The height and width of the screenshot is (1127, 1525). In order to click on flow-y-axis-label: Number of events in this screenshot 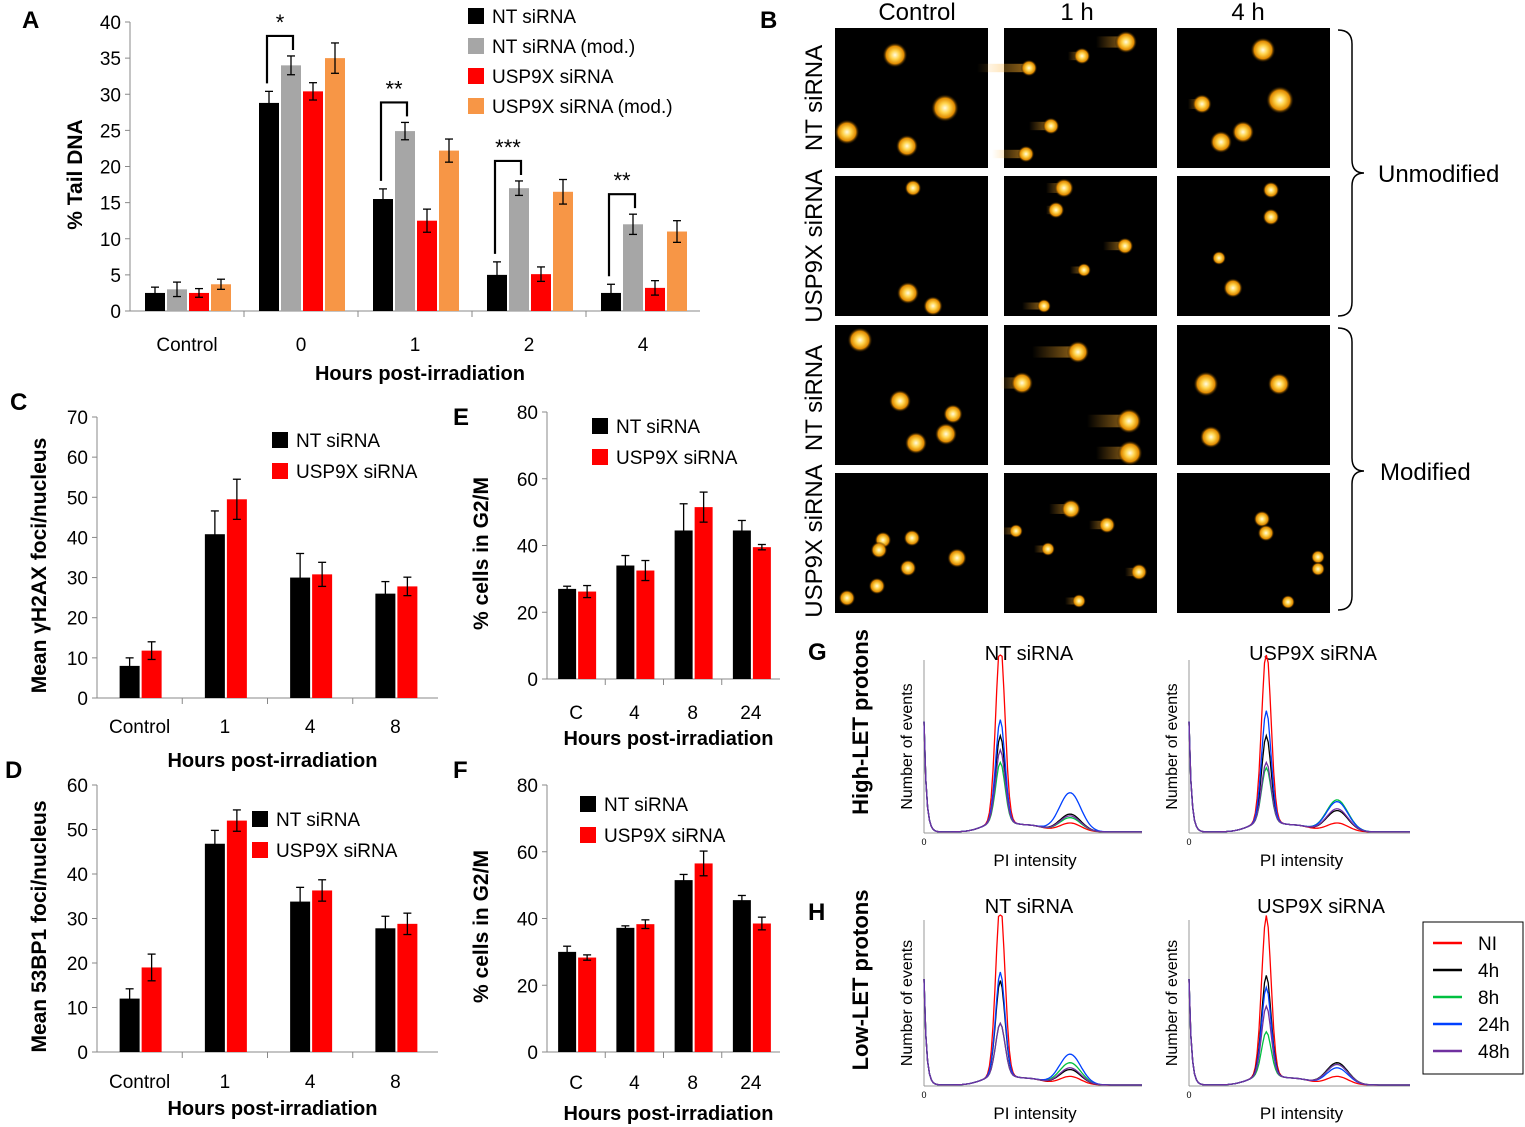, I will do `click(1172, 746)`.